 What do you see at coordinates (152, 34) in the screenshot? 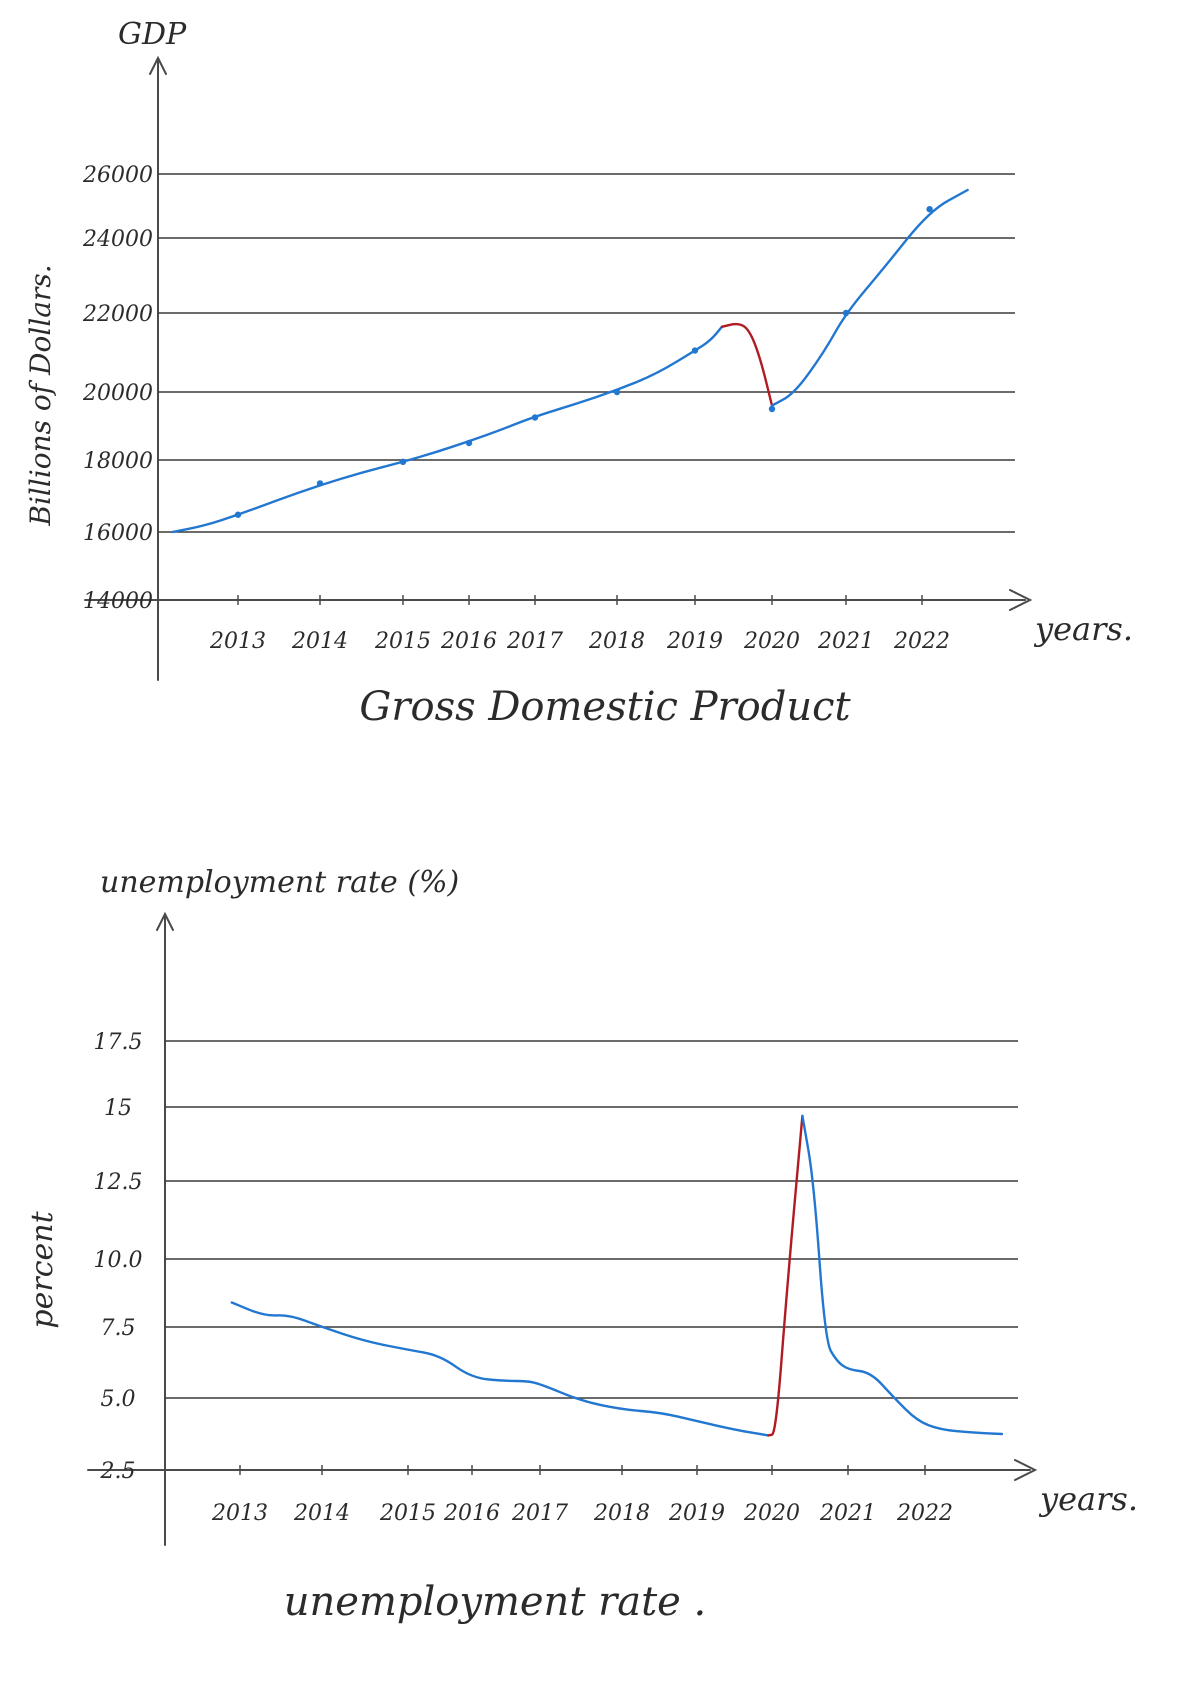
I see `gdp-top-axis-label: GDP` at bounding box center [152, 34].